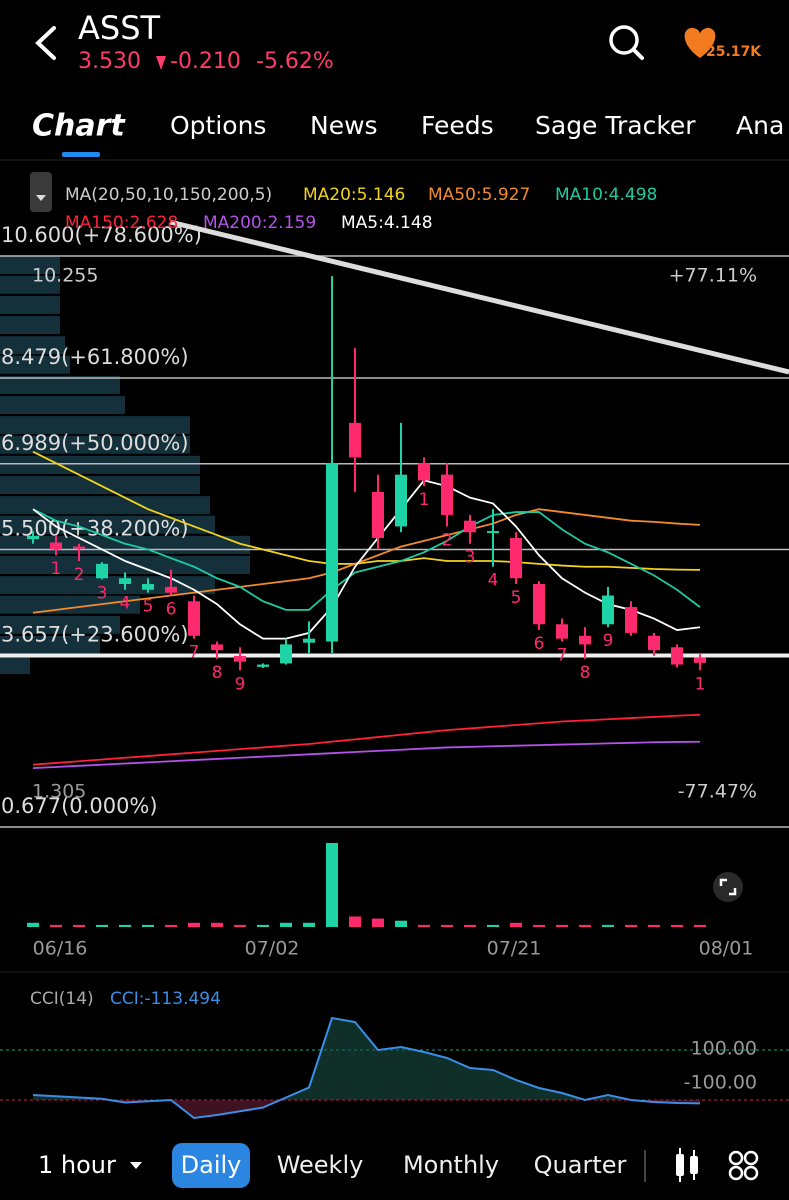 The width and height of the screenshot is (789, 1200). I want to click on cci-tick-label: 100.00, so click(724, 1049).